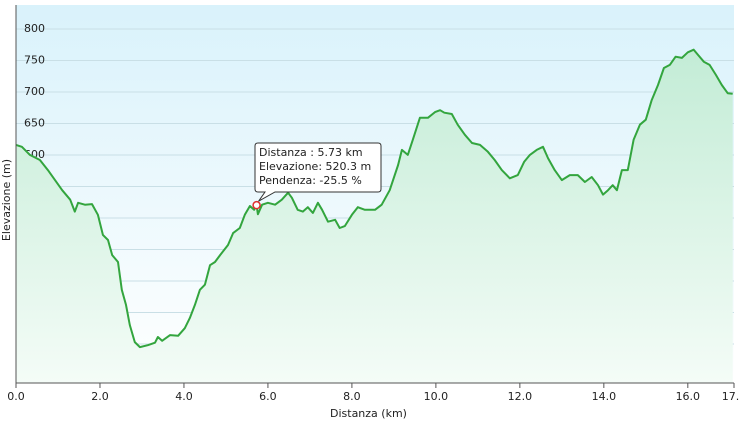 This screenshot has height=427, width=739. Describe the element at coordinates (256, 205) in the screenshot. I see `tooltip-marker` at that location.